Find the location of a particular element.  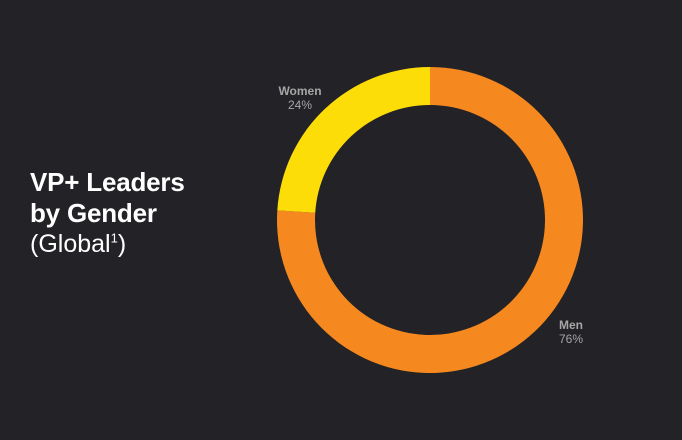

women-label-name: Women is located at coordinates (300, 91).